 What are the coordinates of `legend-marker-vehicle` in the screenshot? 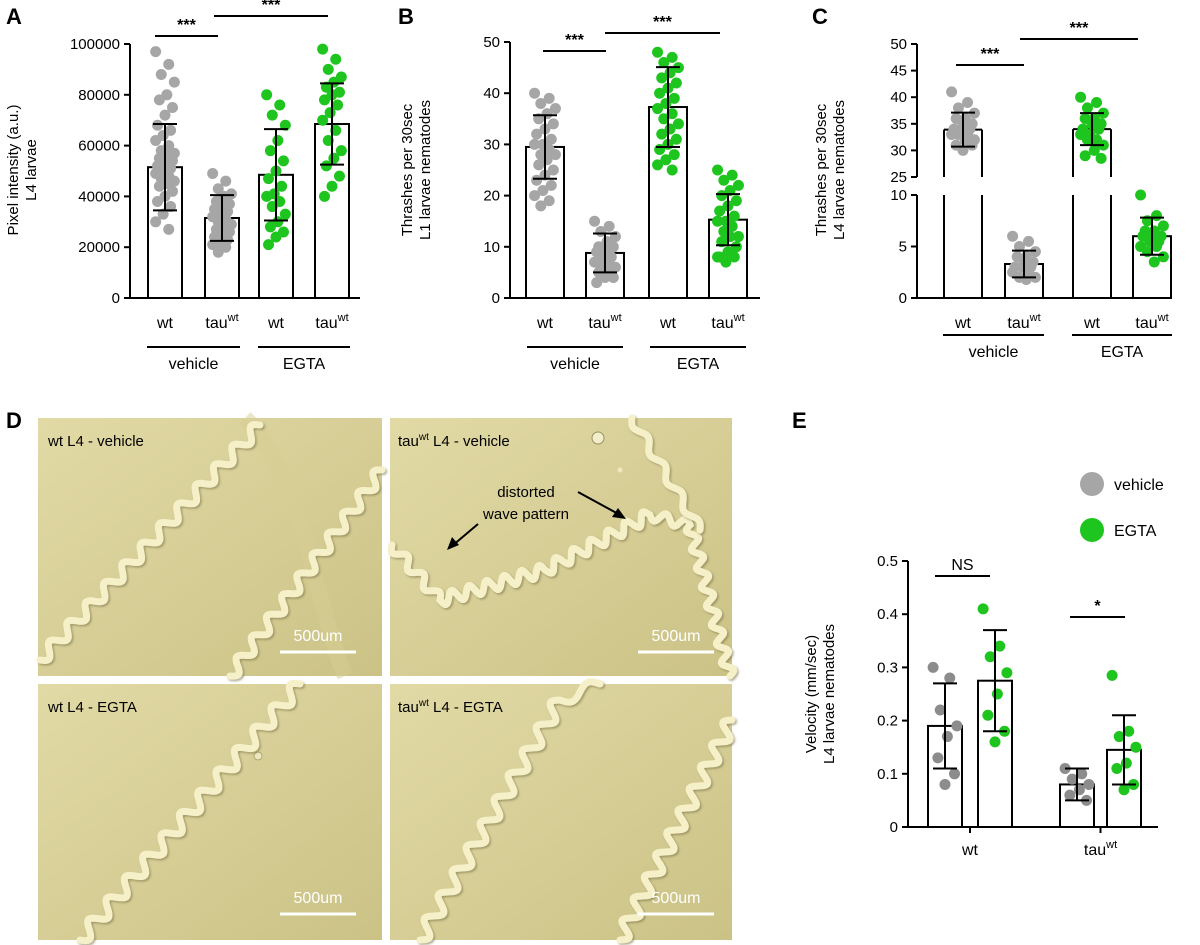 It's located at (1092, 484).